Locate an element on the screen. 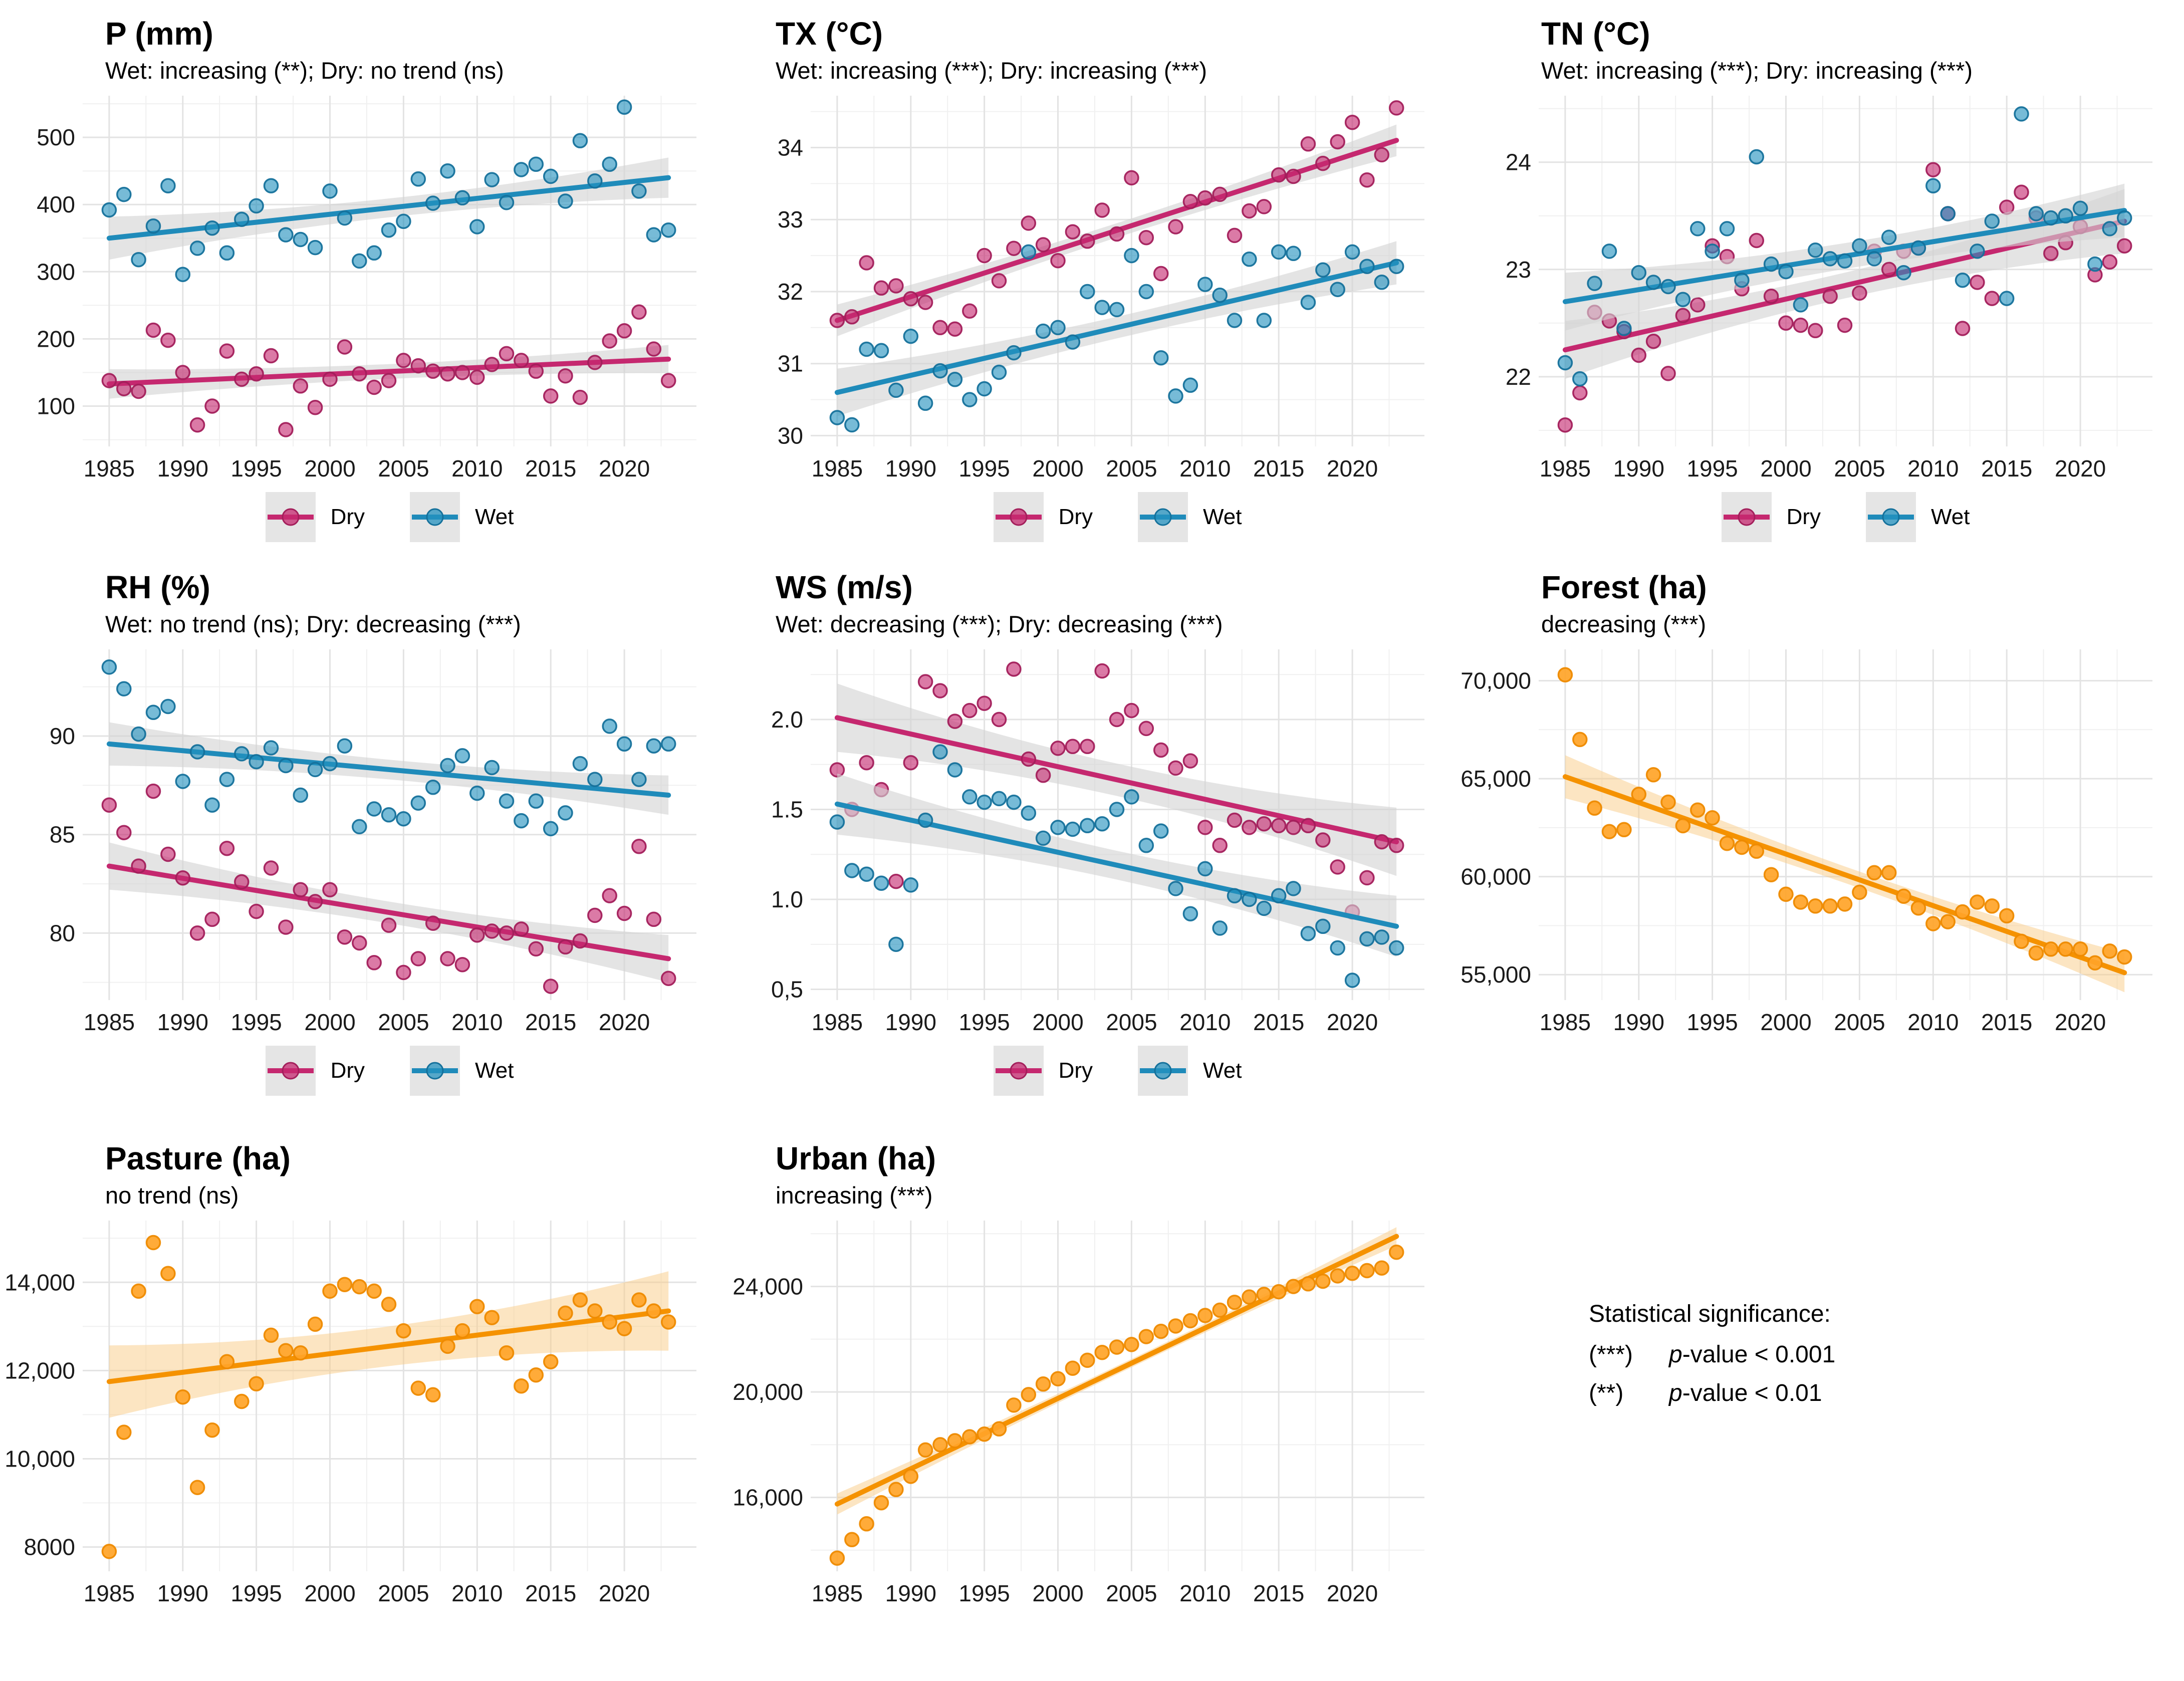  legend-item-wet: Wet is located at coordinates (1190, 1071).